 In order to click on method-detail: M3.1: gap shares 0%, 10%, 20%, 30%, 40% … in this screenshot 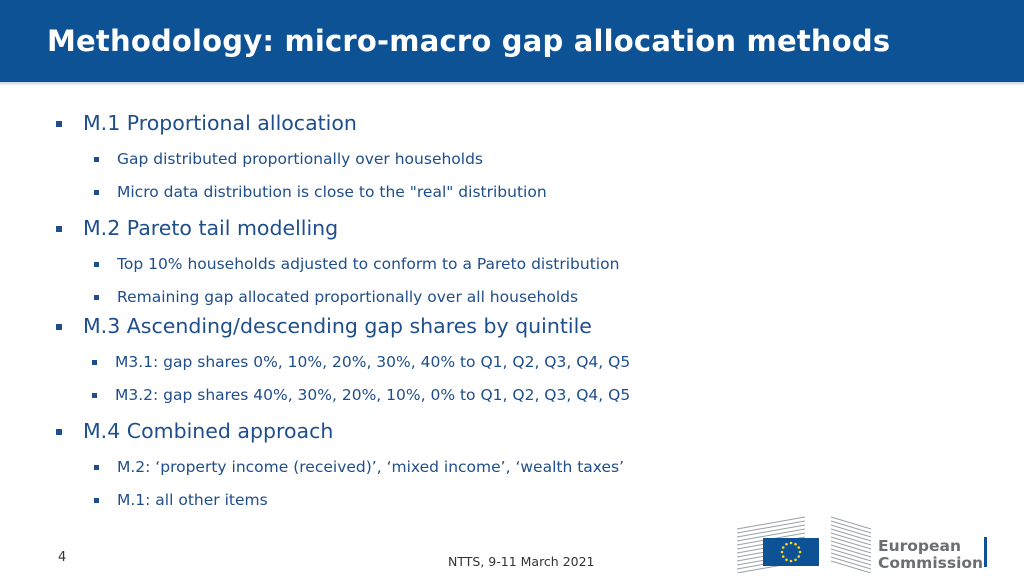, I will do `click(373, 362)`.